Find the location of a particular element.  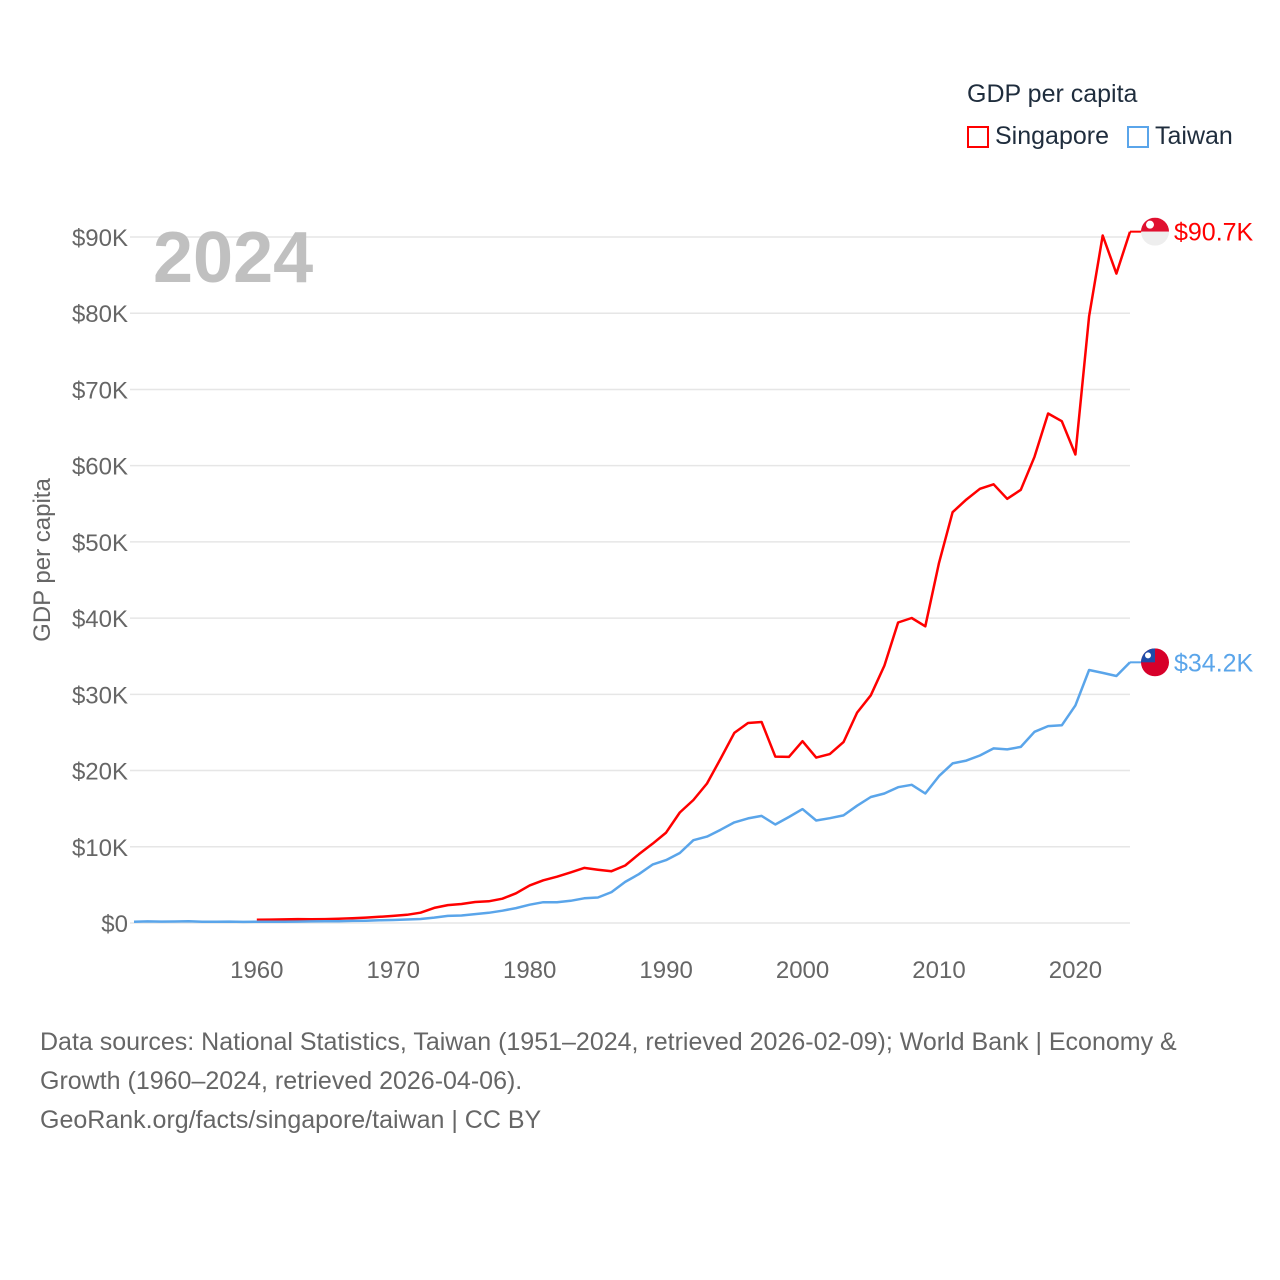

y-tick-label: $0 is located at coordinates (114, 924).